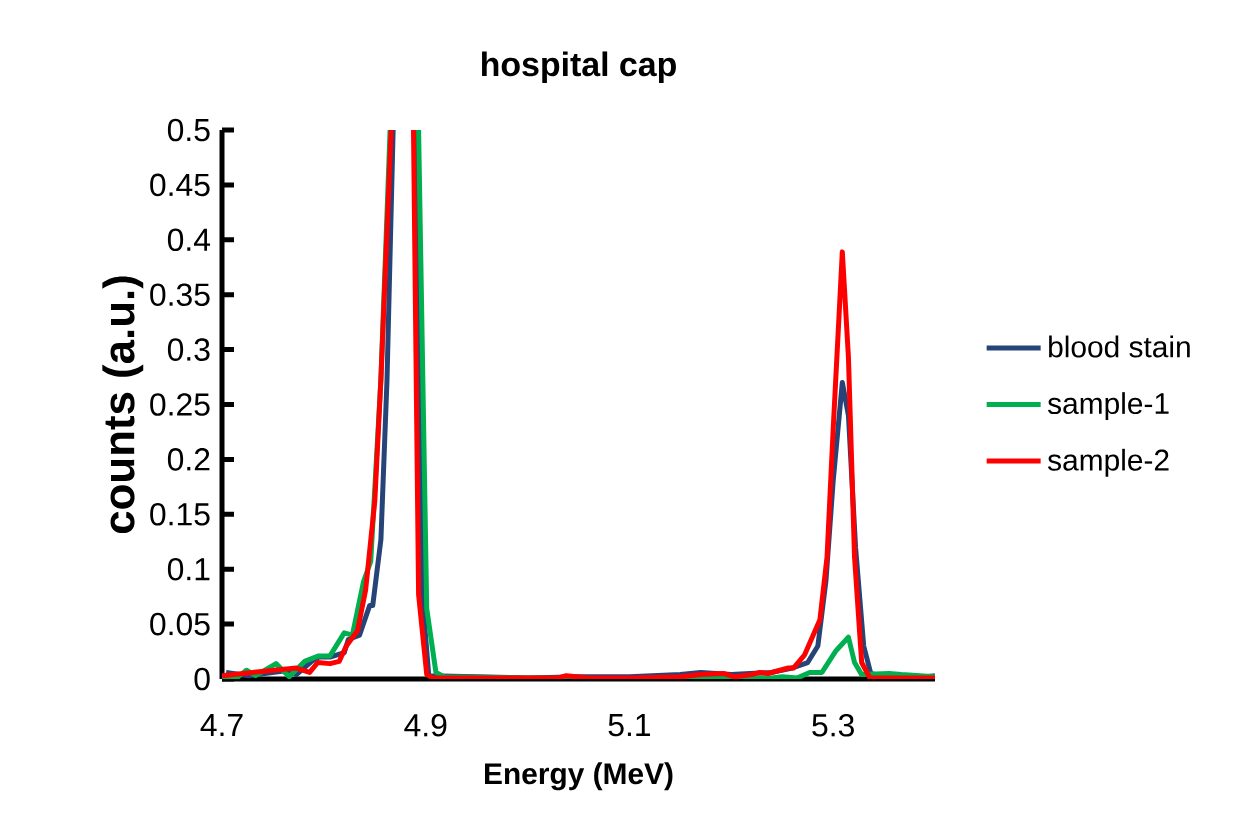 The width and height of the screenshot is (1250, 838). What do you see at coordinates (123, 405) in the screenshot?
I see `y-axis-title: counts (a.u.)` at bounding box center [123, 405].